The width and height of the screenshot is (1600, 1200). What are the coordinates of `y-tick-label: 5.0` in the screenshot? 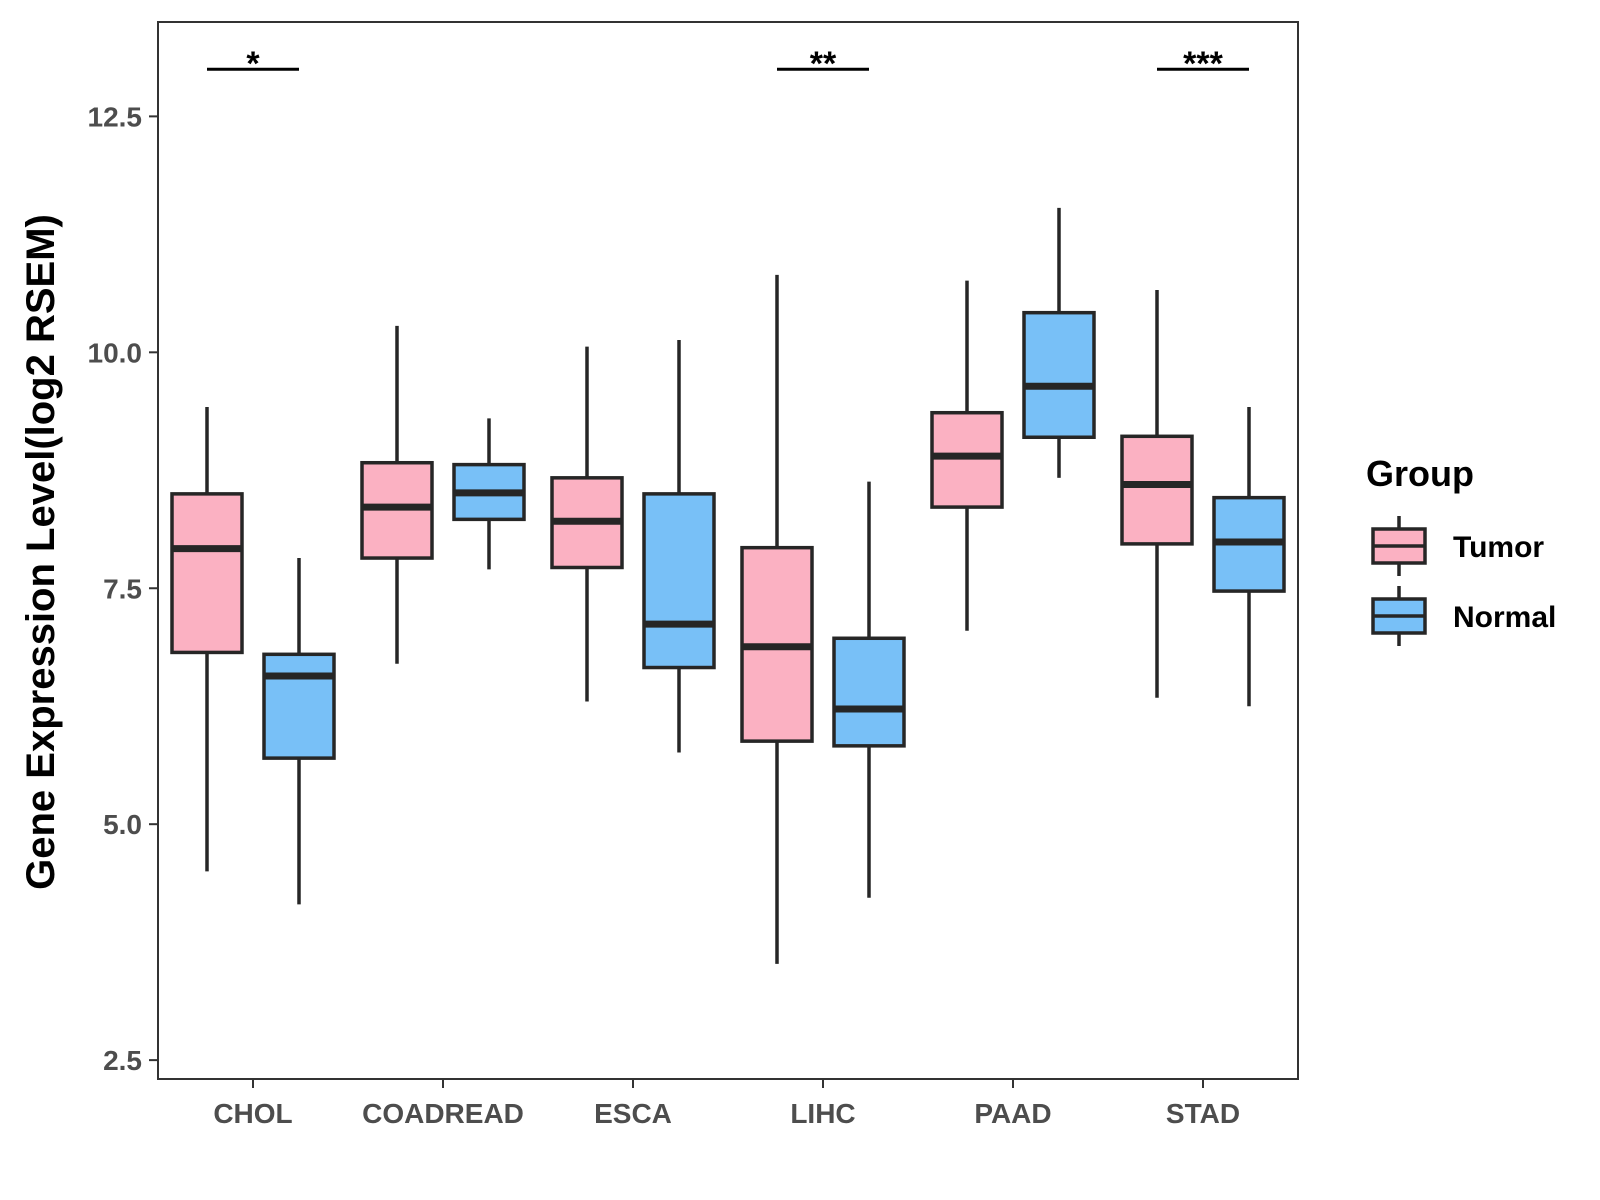 It's located at (122, 824).